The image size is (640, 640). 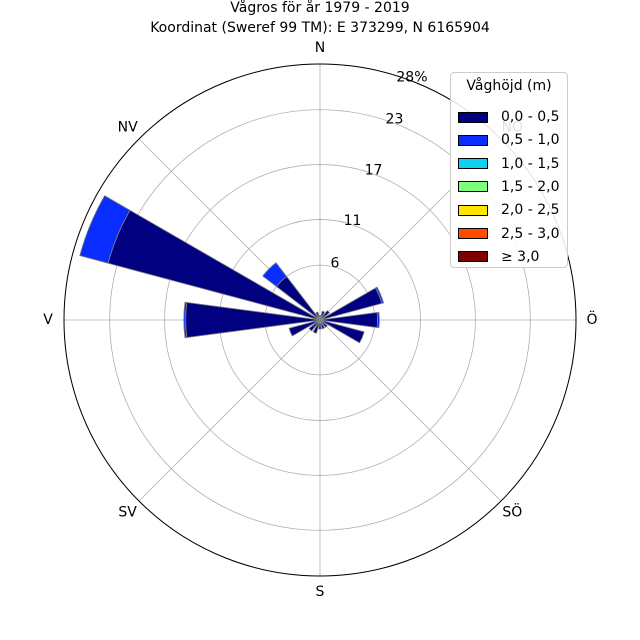 What do you see at coordinates (105, 229) in the screenshot?
I see `sector-bar-292.5-bin-1` at bounding box center [105, 229].